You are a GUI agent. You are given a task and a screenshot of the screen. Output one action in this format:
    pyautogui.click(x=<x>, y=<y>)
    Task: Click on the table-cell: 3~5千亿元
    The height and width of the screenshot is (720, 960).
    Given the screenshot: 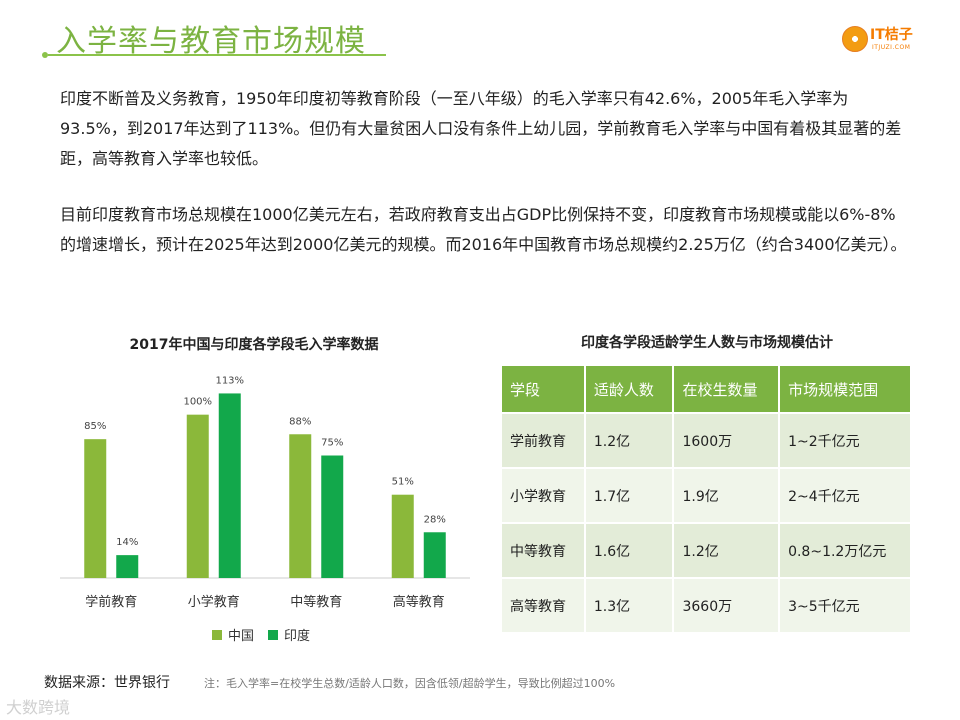 What is the action you would take?
    pyautogui.click(x=844, y=604)
    